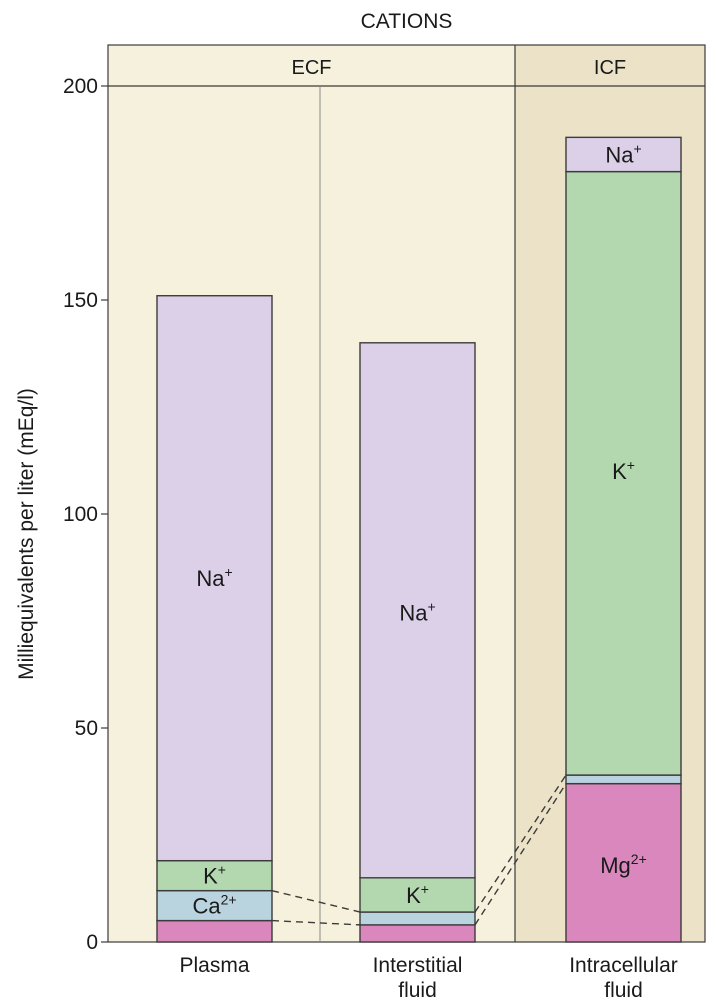 The width and height of the screenshot is (718, 1006). Describe the element at coordinates (520, 843) in the screenshot. I see `connector-interstitial-intracellular-ca2` at that location.